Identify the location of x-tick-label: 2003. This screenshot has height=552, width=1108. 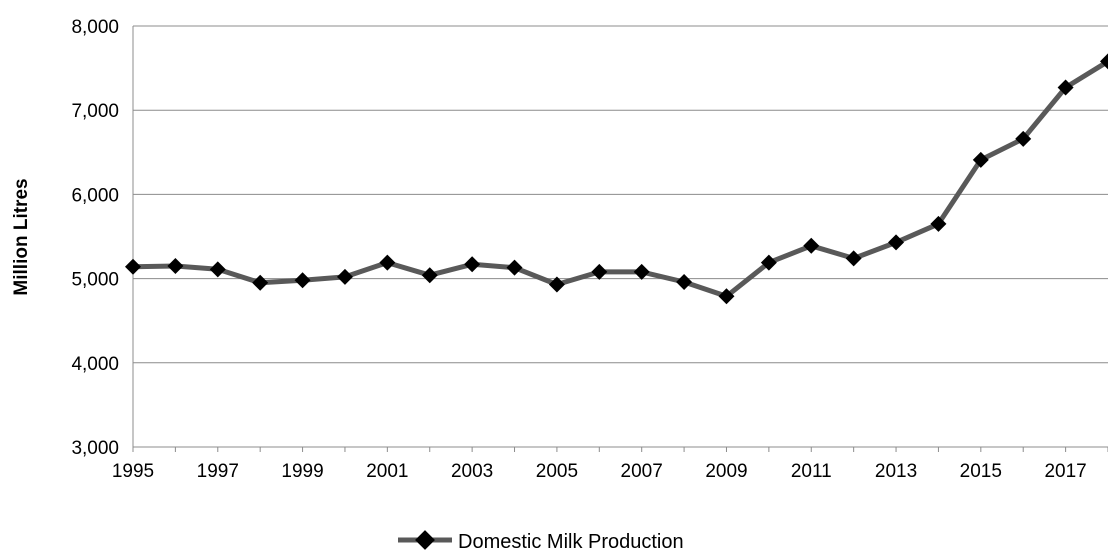
(472, 471).